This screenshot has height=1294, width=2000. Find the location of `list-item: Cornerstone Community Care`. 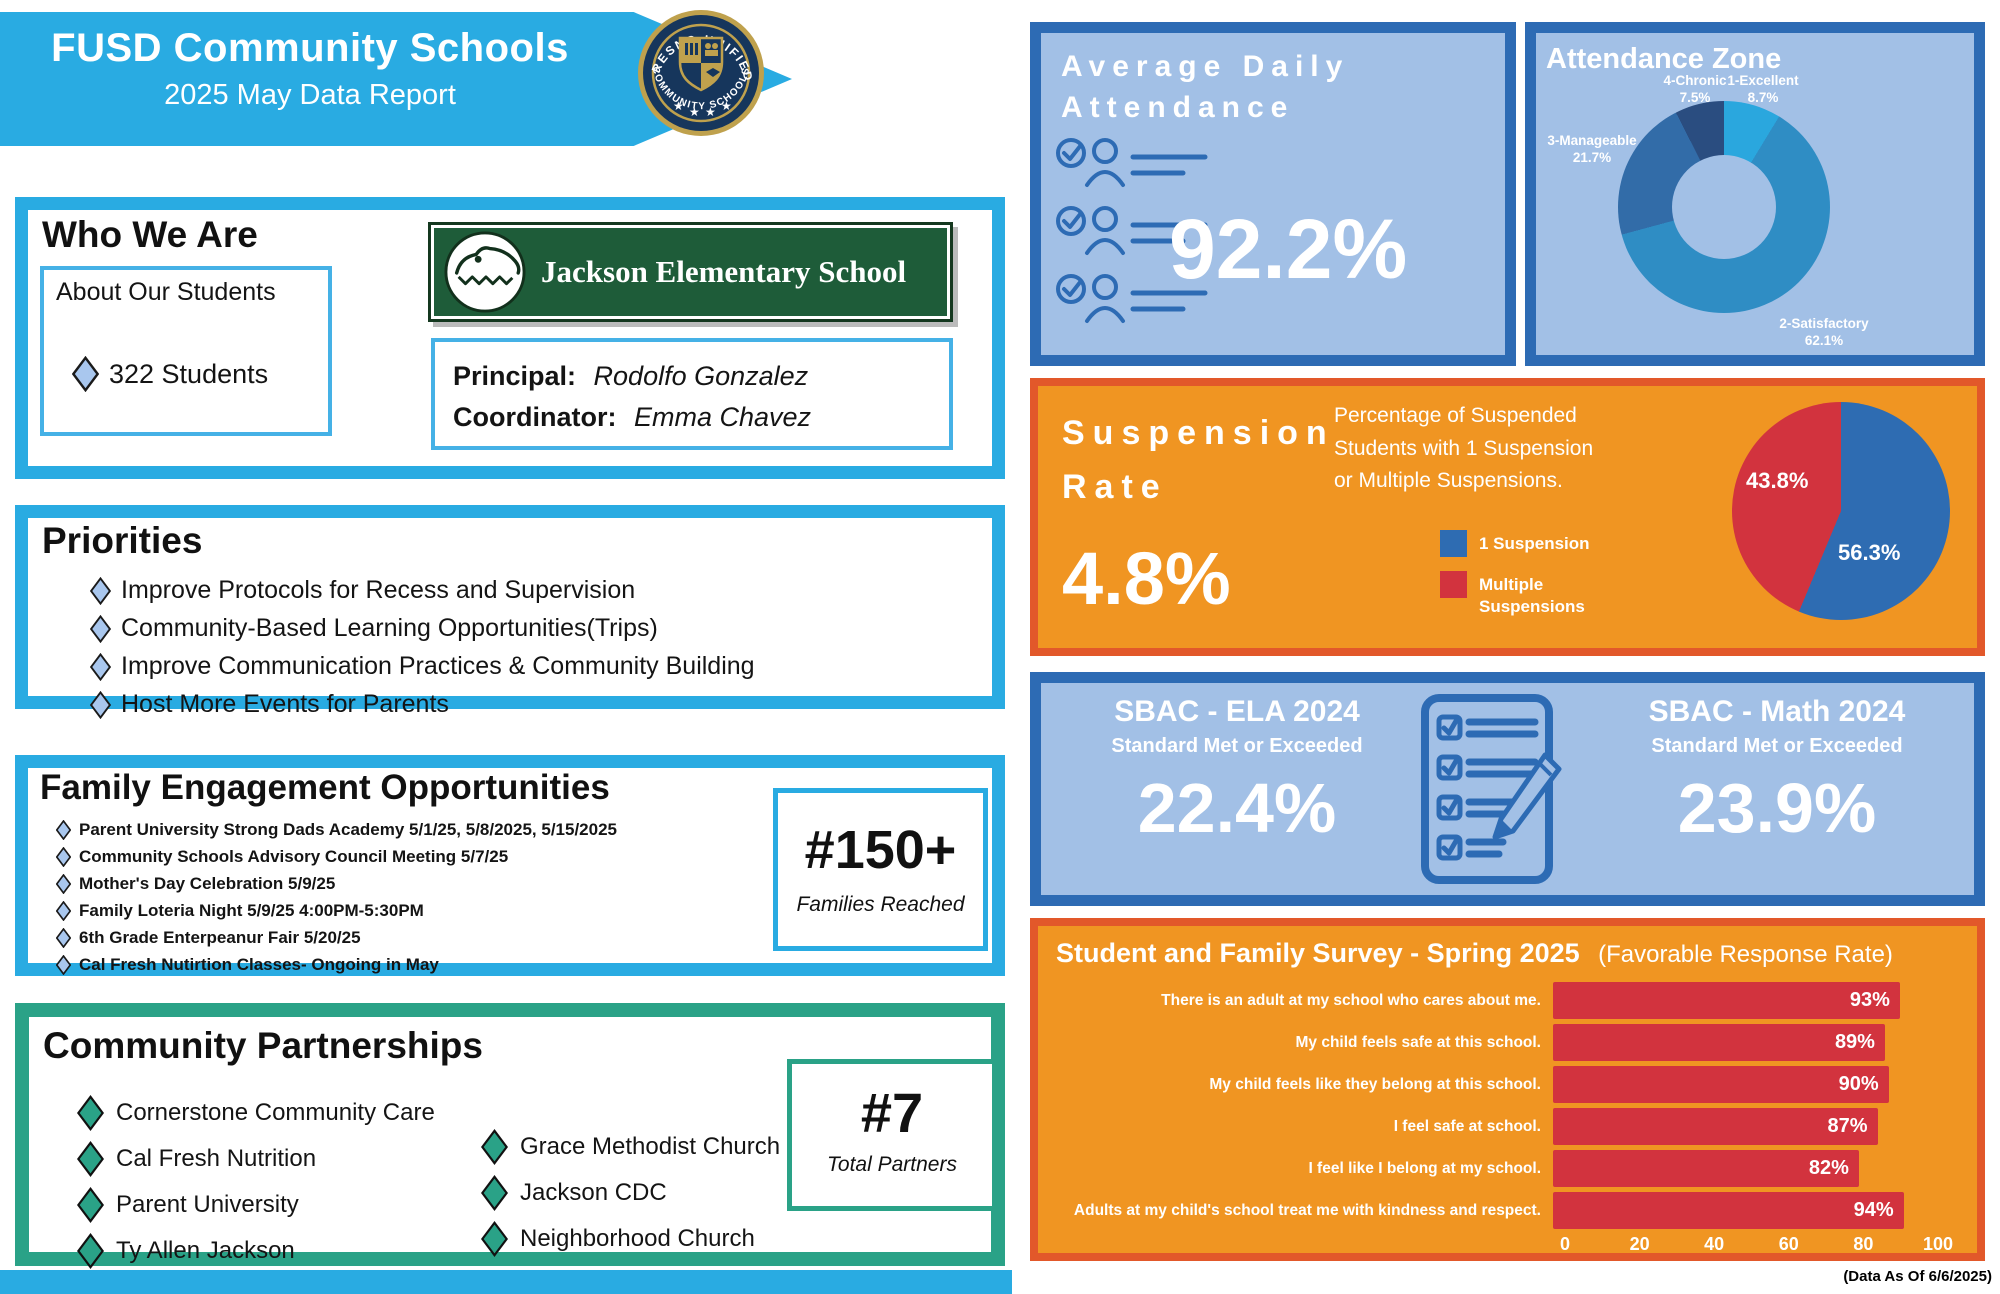

list-item: Cornerstone Community Care is located at coordinates (256, 1113).